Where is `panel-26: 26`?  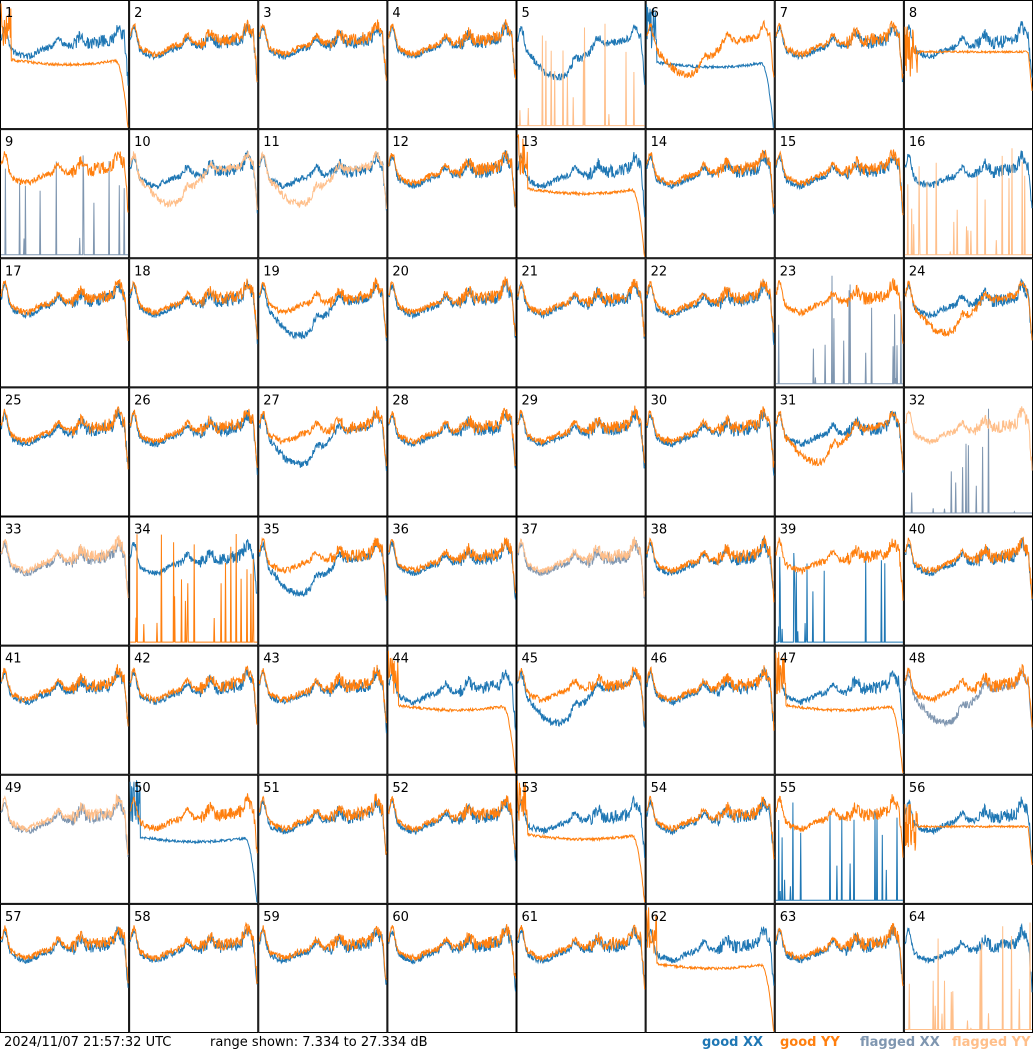 panel-26: 26 is located at coordinates (194, 452).